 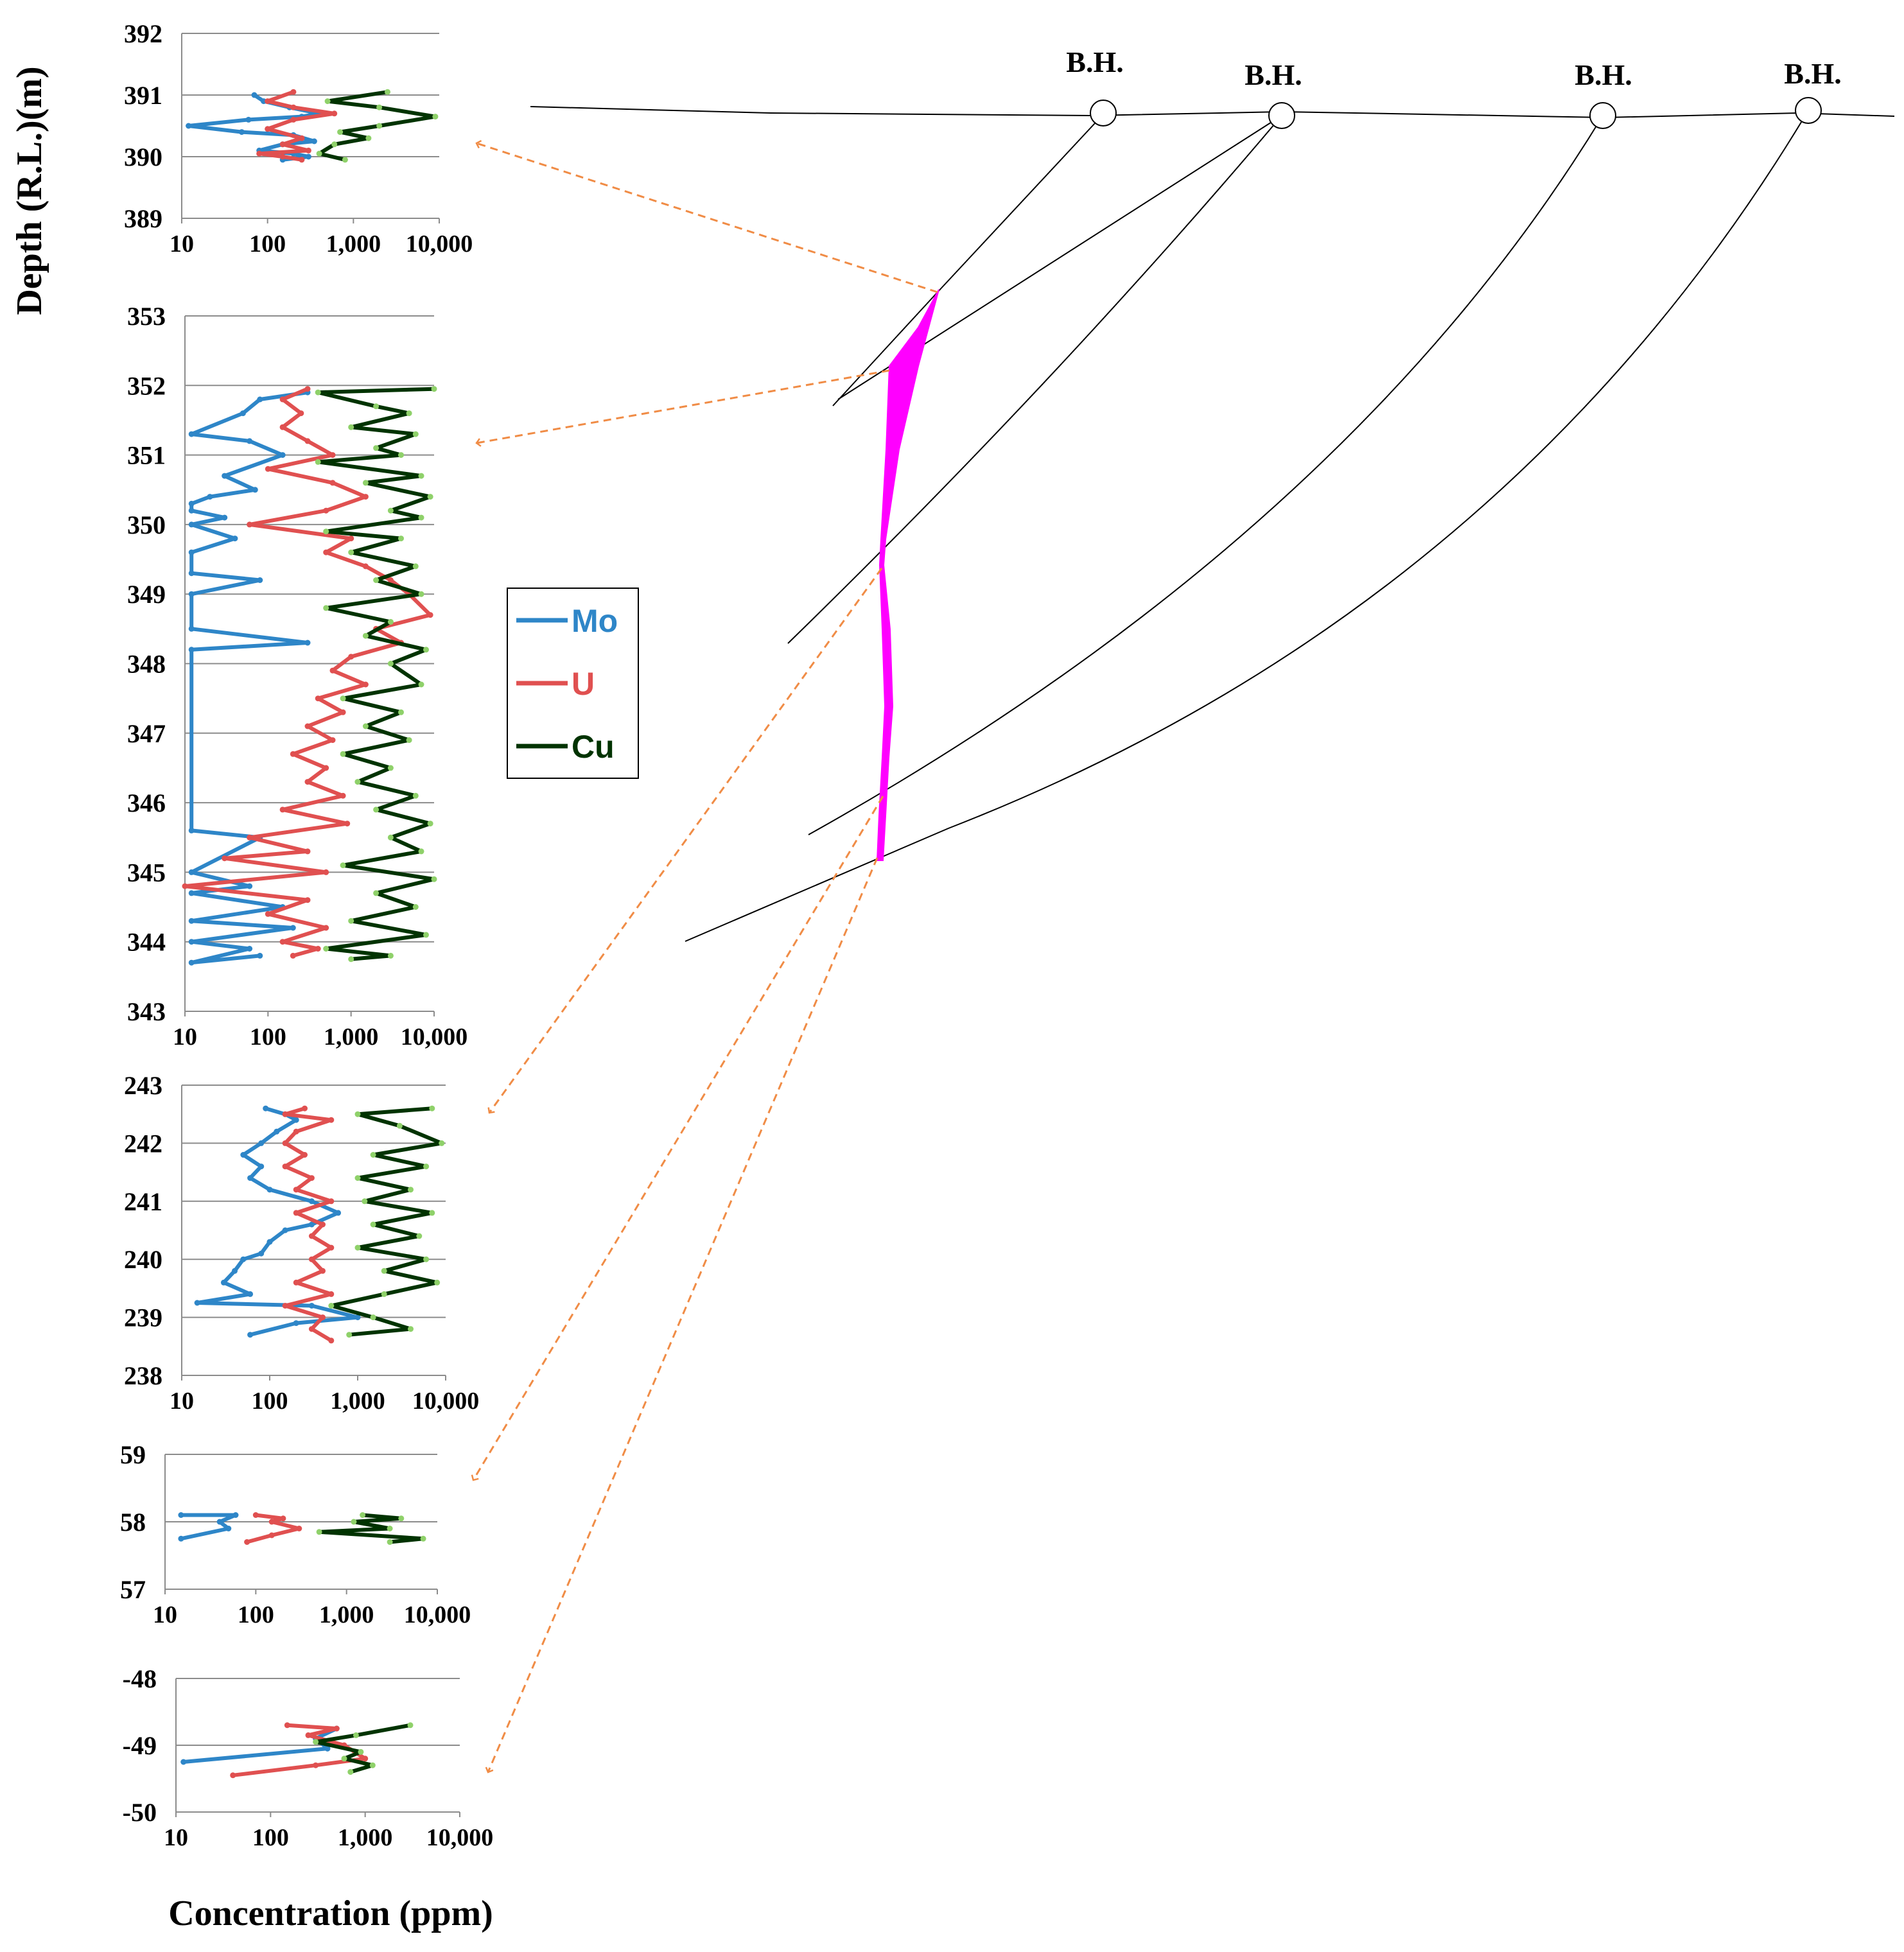 I want to click on borehole-label-3: B.H., so click(x=1603, y=74).